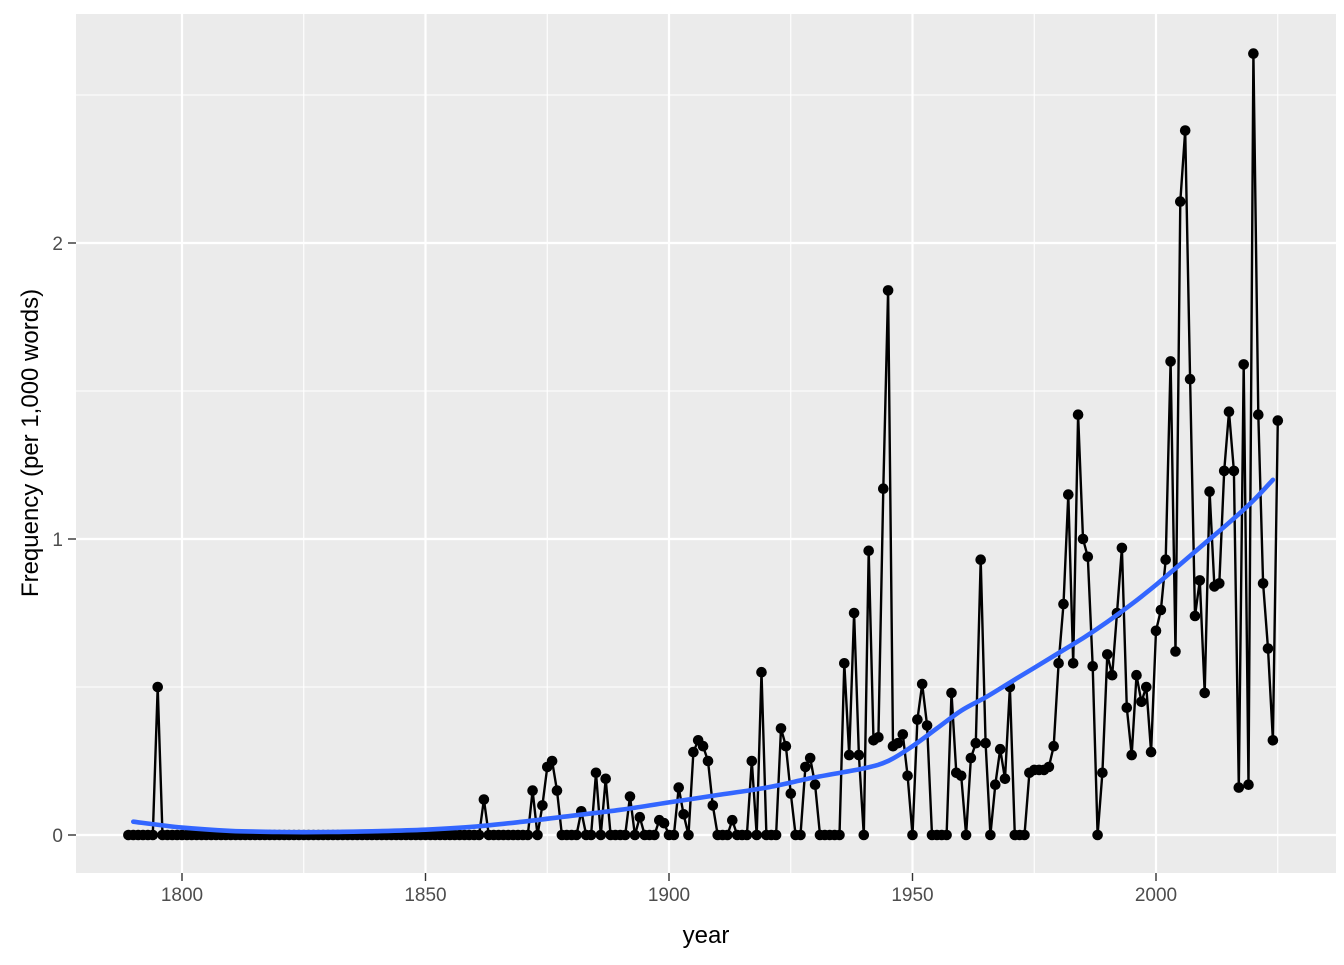  I want to click on y-tick-label: 0, so click(57, 836).